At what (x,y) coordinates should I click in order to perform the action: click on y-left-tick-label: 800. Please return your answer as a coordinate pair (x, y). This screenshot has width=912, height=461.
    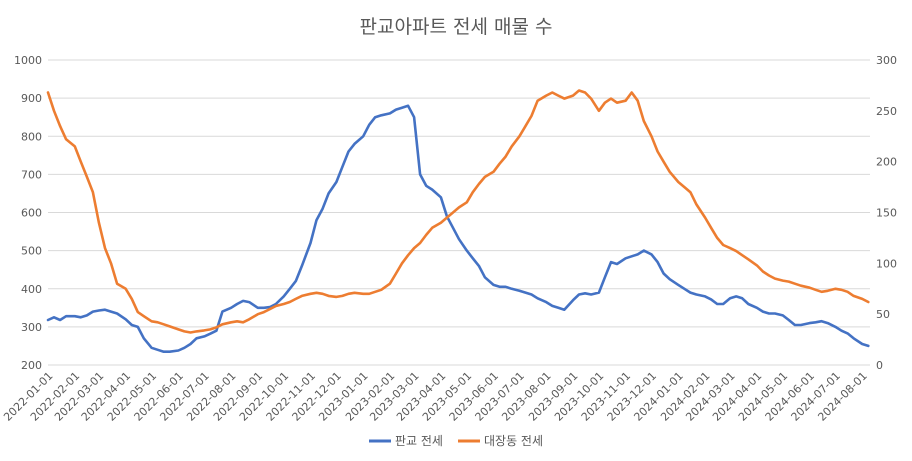
    Looking at the image, I should click on (31, 136).